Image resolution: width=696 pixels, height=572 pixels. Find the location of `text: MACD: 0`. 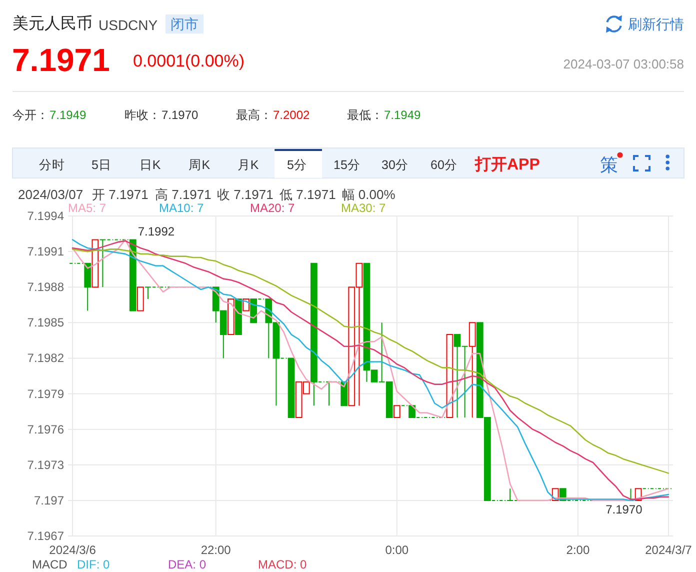

text: MACD: 0 is located at coordinates (282, 565).